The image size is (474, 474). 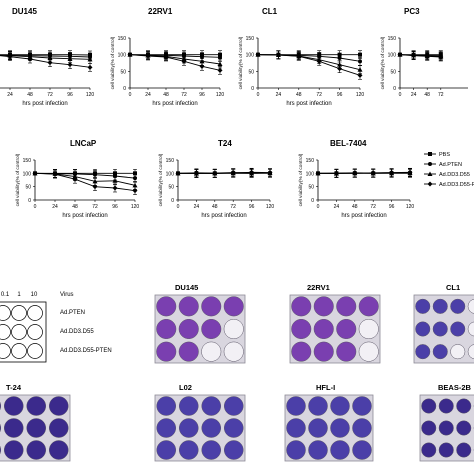 I want to click on chart-title: DU145, so click(x=24, y=11).